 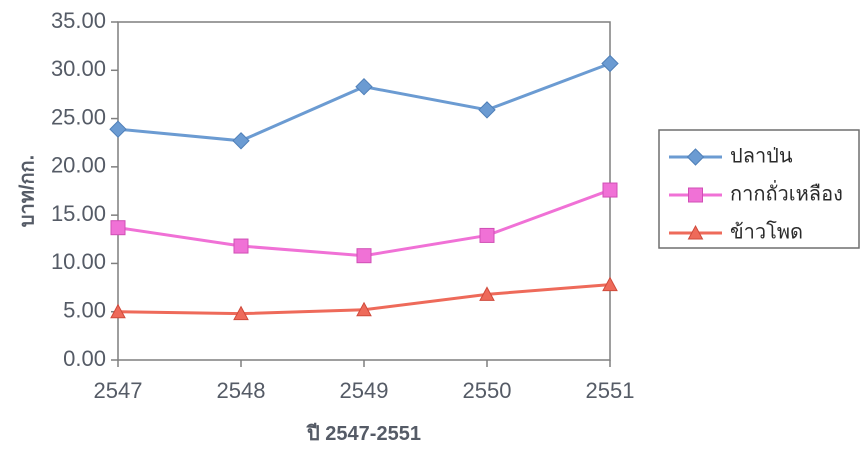 What do you see at coordinates (78, 20) in the screenshot?
I see `y-tick-label: 35.00` at bounding box center [78, 20].